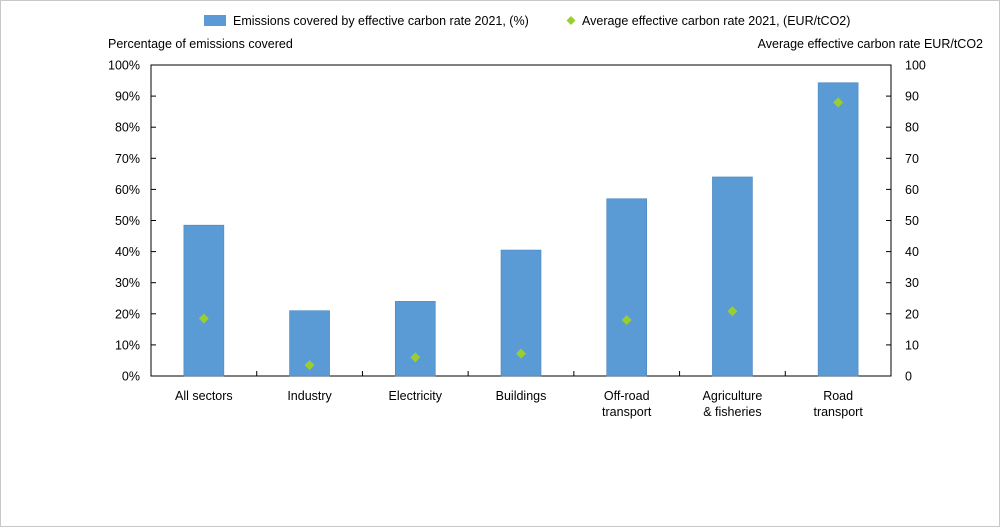 This screenshot has width=1000, height=528. Describe the element at coordinates (204, 396) in the screenshot. I see `category-label: All sectors` at that location.